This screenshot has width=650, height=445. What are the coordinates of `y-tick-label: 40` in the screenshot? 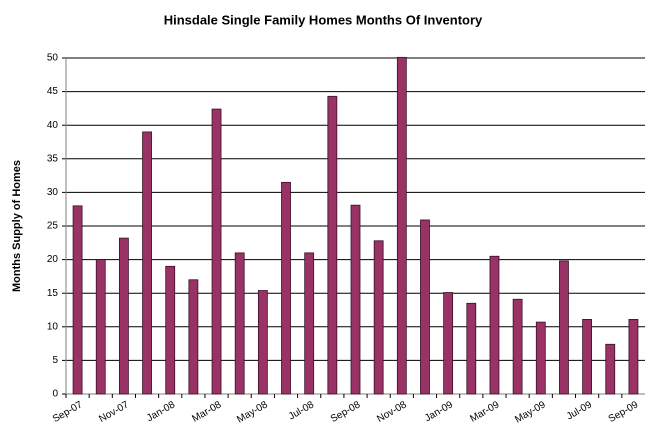 It's located at (53, 125).